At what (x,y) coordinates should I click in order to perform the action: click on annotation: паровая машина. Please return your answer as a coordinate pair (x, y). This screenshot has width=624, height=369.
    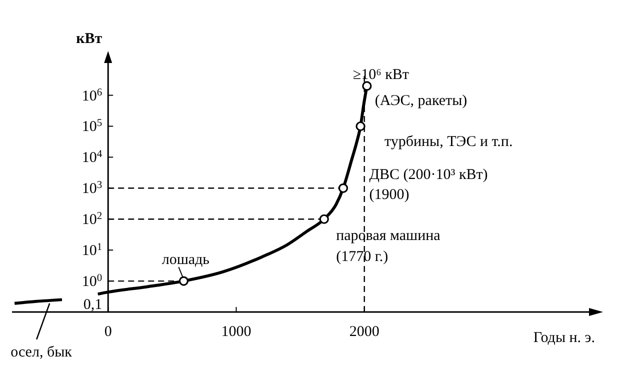
    Looking at the image, I should click on (388, 236).